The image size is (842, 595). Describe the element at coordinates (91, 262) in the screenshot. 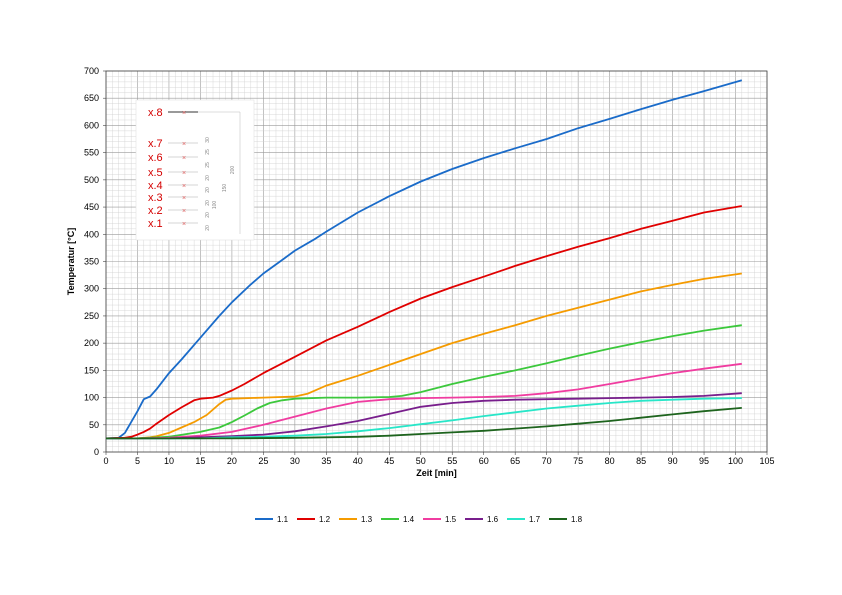

I see `y-tick-label: 350` at that location.